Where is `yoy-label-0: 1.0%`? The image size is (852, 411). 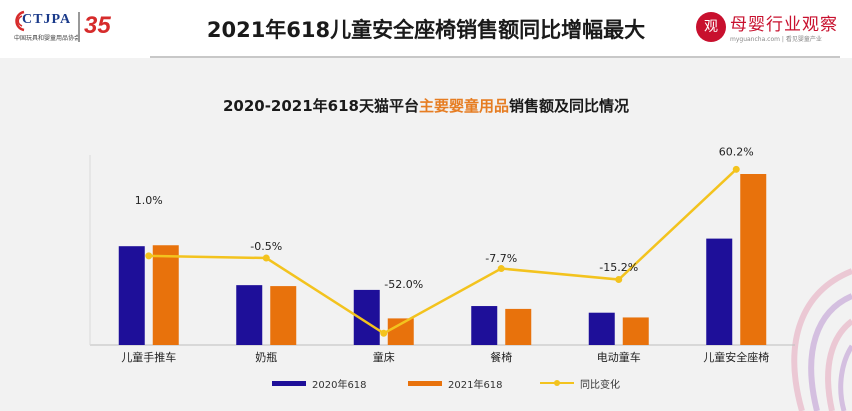
yoy-label-0: 1.0% is located at coordinates (149, 200).